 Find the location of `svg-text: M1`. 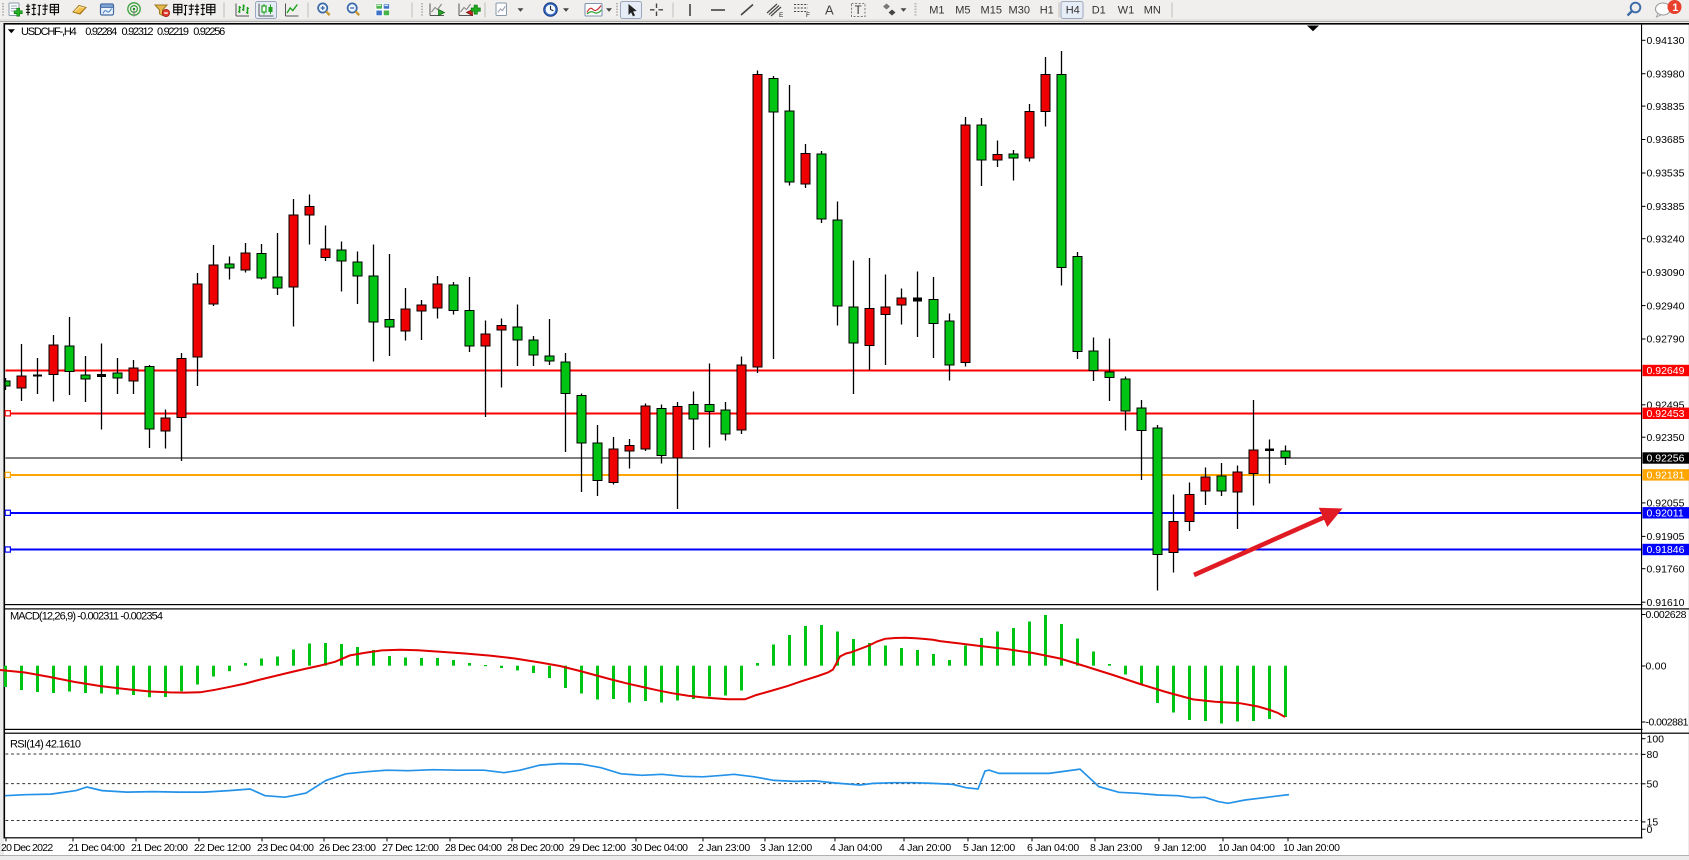

svg-text: M1 is located at coordinates (936, 11).